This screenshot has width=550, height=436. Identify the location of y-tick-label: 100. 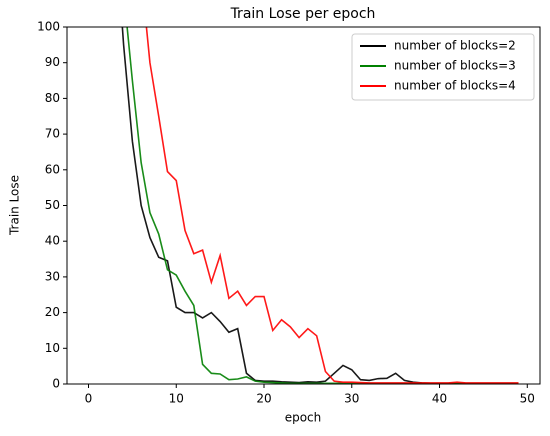
(48, 27).